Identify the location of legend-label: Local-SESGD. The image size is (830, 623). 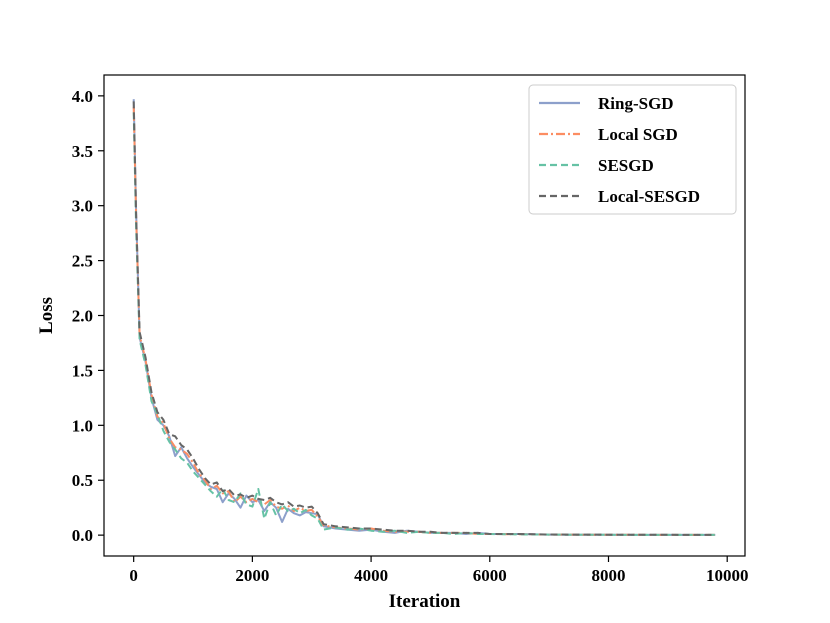
(649, 196).